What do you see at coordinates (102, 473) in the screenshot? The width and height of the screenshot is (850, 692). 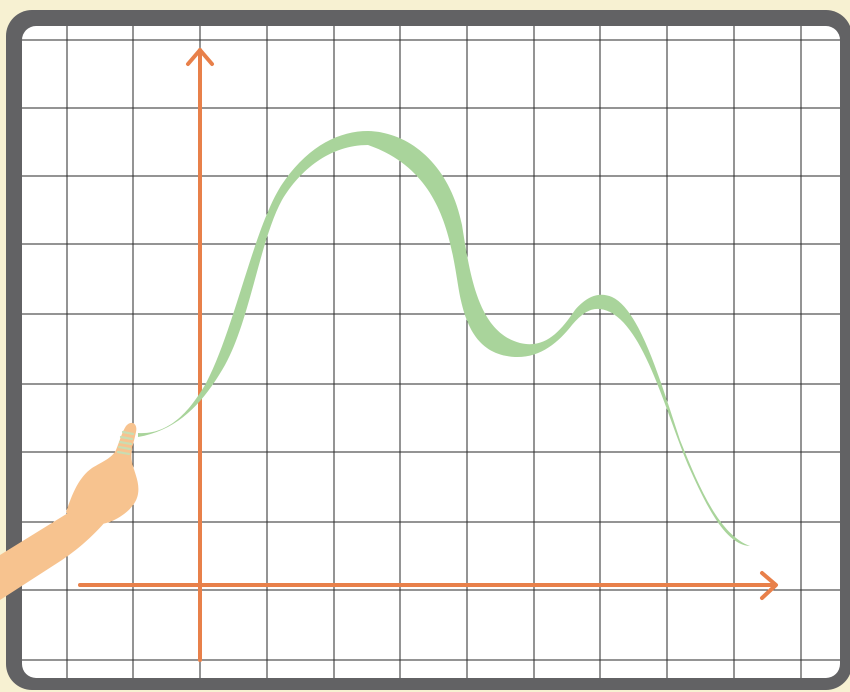 I see `hand` at bounding box center [102, 473].